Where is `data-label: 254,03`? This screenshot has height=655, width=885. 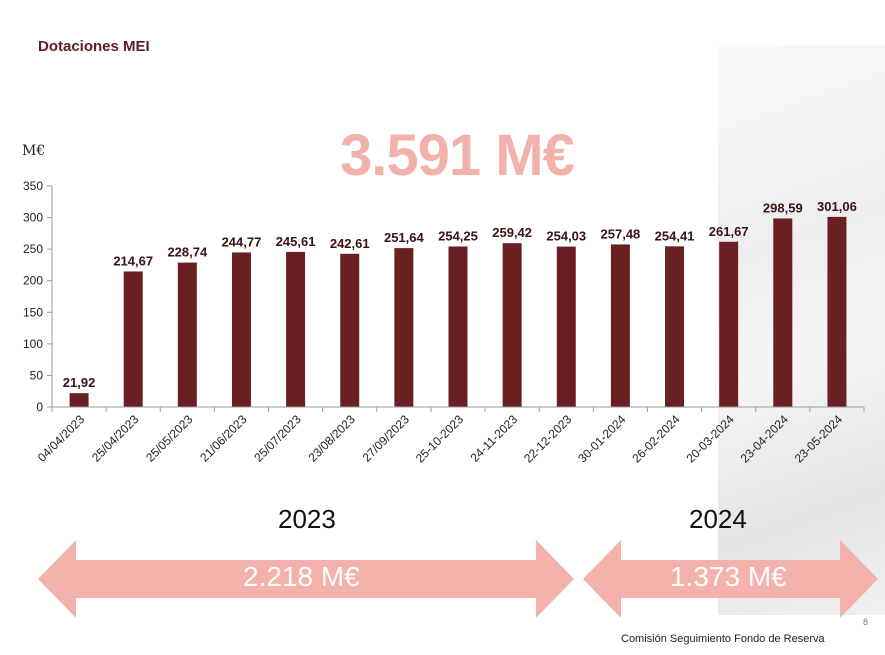 data-label: 254,03 is located at coordinates (566, 236).